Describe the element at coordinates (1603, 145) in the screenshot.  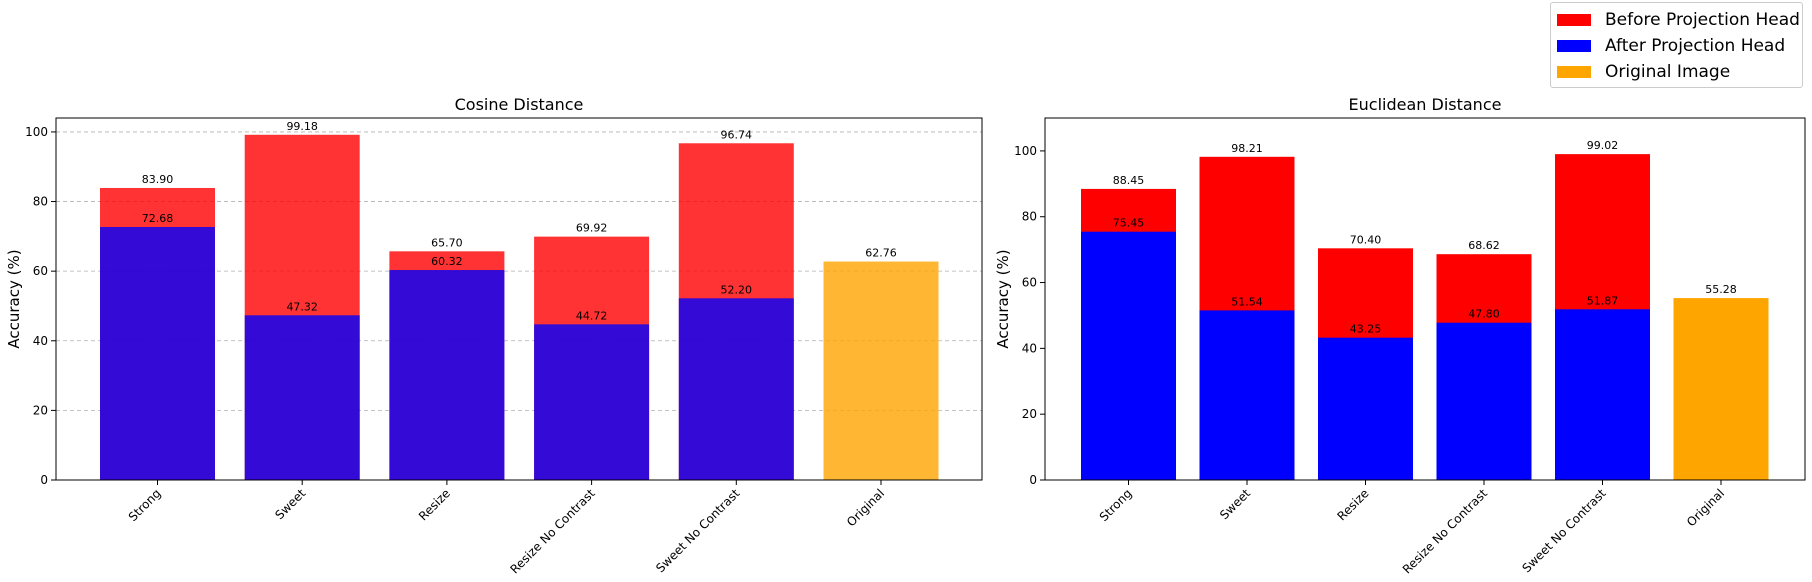
I see `euclidean-data-label: 99.02` at that location.